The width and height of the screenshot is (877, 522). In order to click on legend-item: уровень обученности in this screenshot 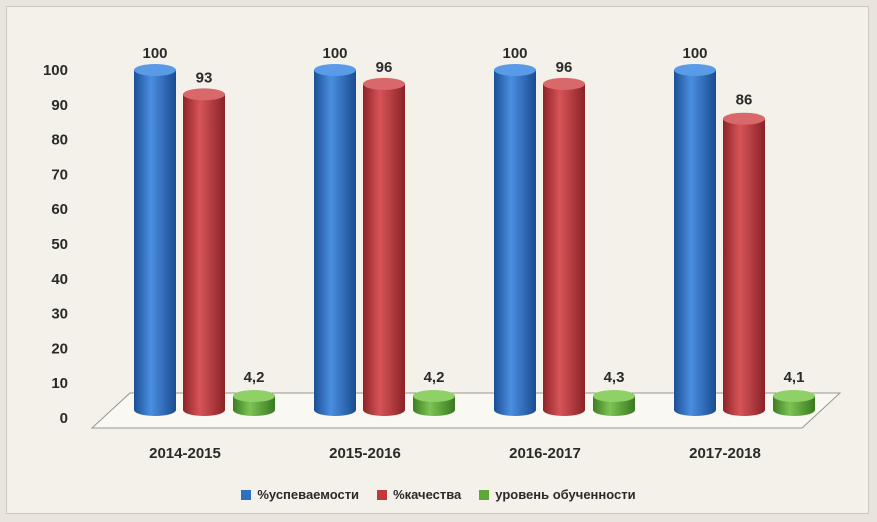, I will do `click(557, 494)`.